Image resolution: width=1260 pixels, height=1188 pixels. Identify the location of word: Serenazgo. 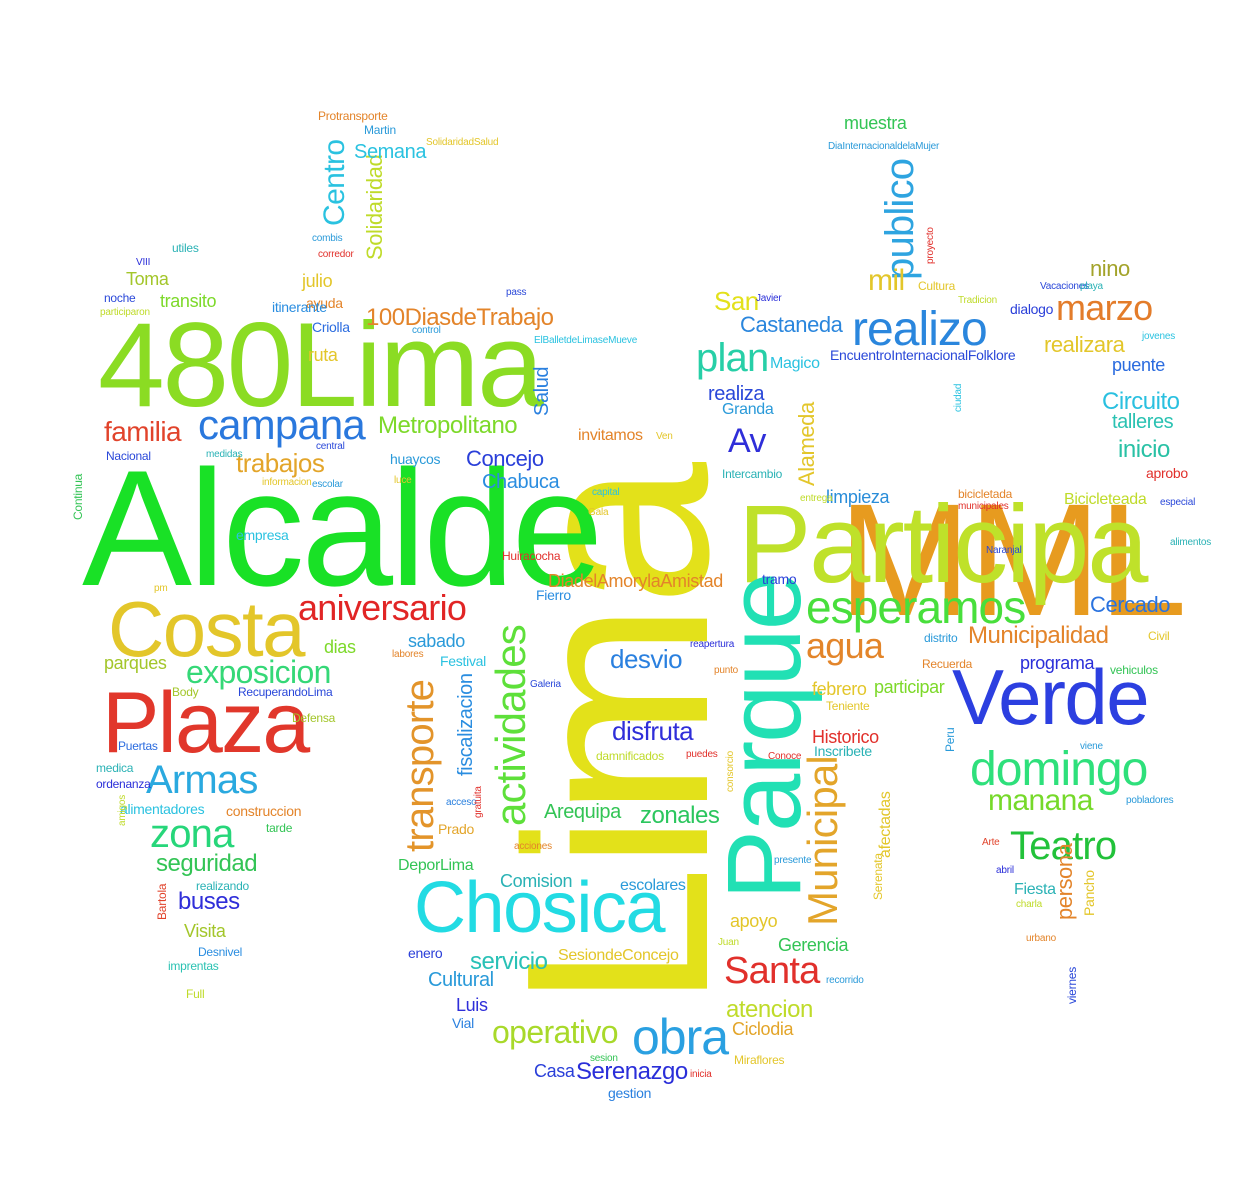
(632, 1071).